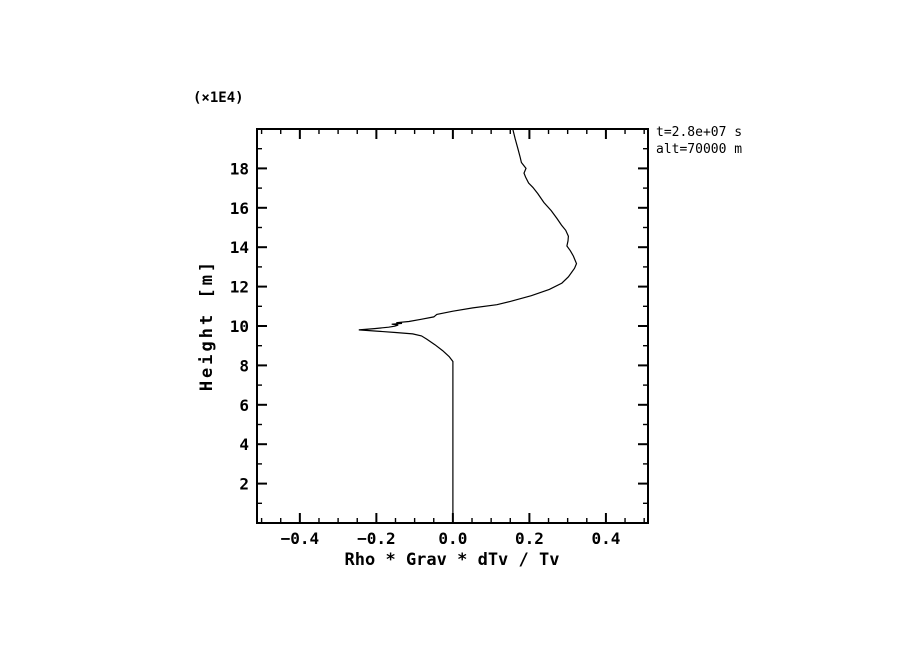 This screenshot has width=904, height=654. I want to click on y-tick-label: 18, so click(239, 168).